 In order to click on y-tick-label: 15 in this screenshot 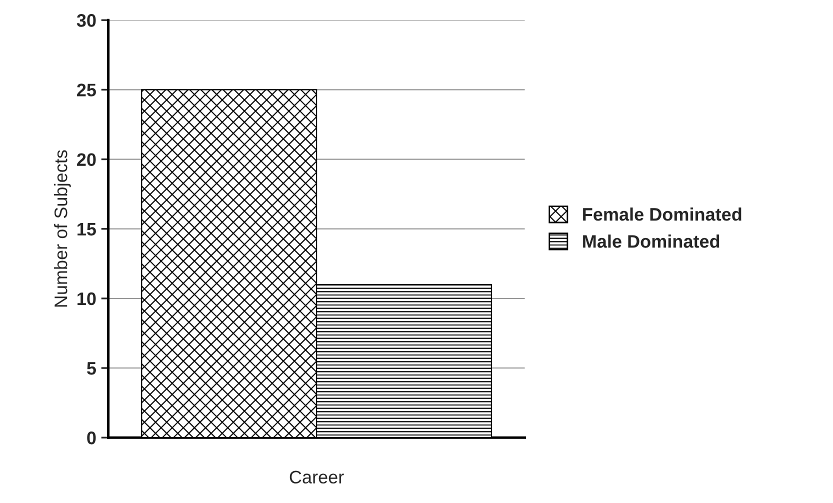, I will do `click(87, 229)`.